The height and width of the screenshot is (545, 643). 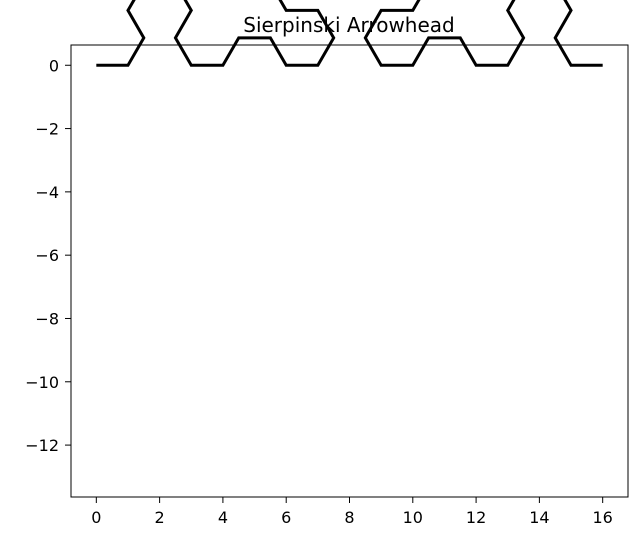 I want to click on y-tick-label: −10, so click(x=42, y=382).